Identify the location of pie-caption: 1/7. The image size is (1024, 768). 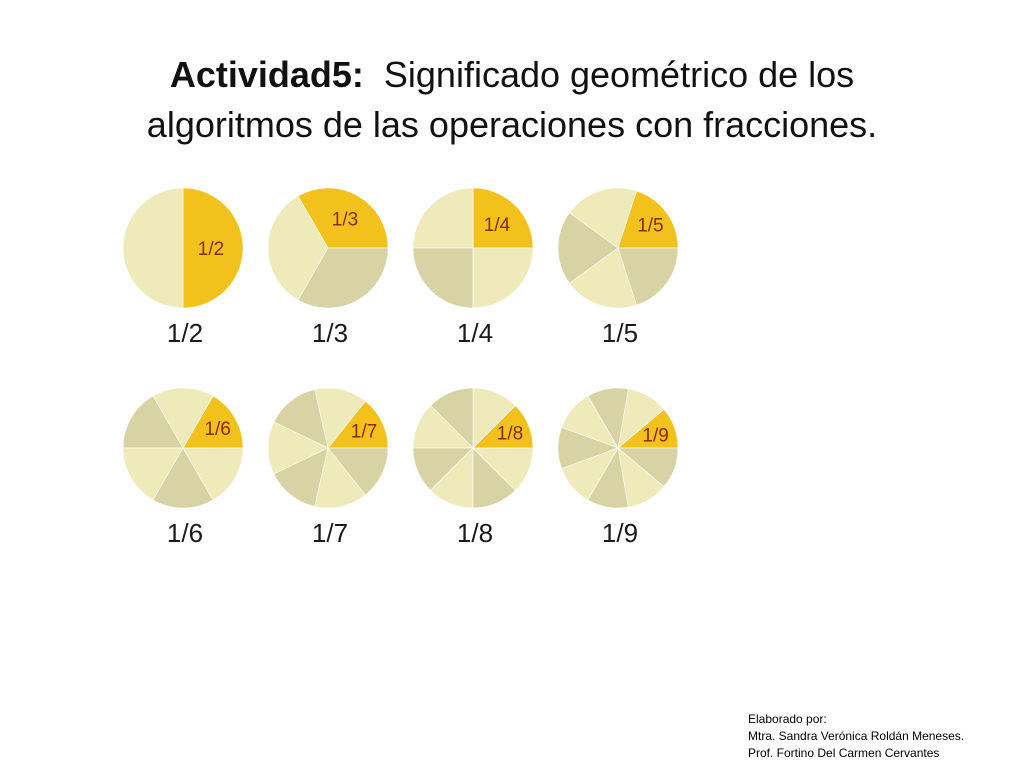
(330, 533).